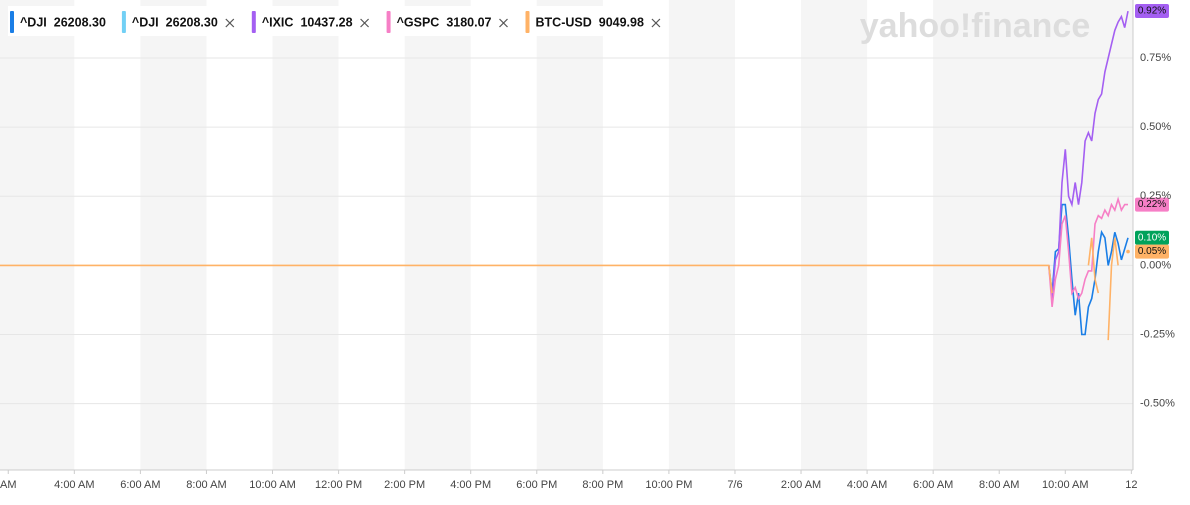 The height and width of the screenshot is (505, 1190). What do you see at coordinates (470, 485) in the screenshot?
I see `x-tick-label: 4:00 PM` at bounding box center [470, 485].